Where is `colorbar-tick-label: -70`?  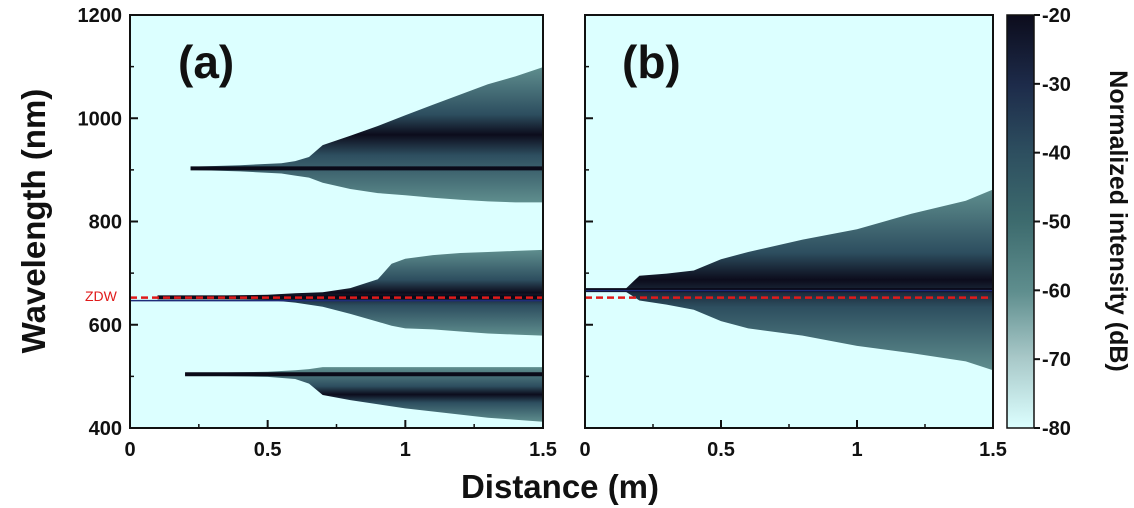
colorbar-tick-label: -70 is located at coordinates (1056, 360).